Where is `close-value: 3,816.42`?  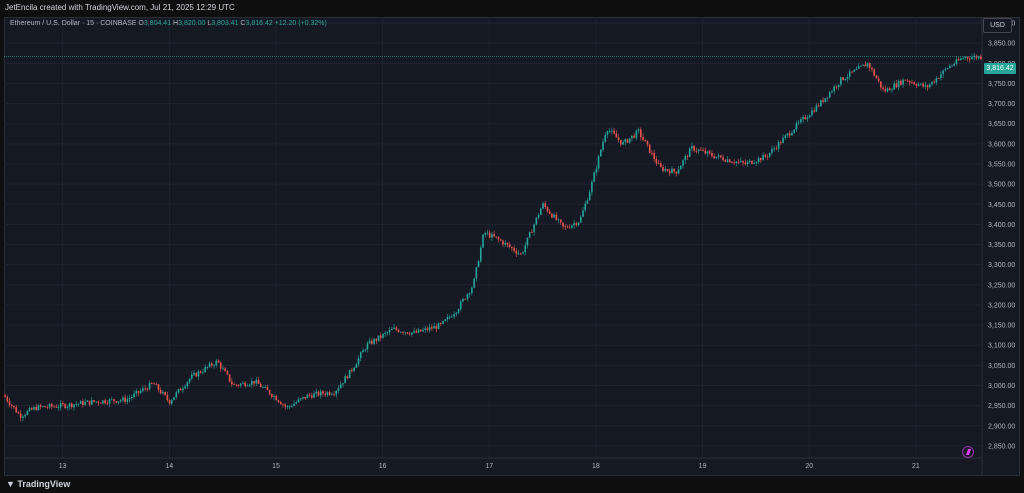
close-value: 3,816.42 is located at coordinates (259, 23).